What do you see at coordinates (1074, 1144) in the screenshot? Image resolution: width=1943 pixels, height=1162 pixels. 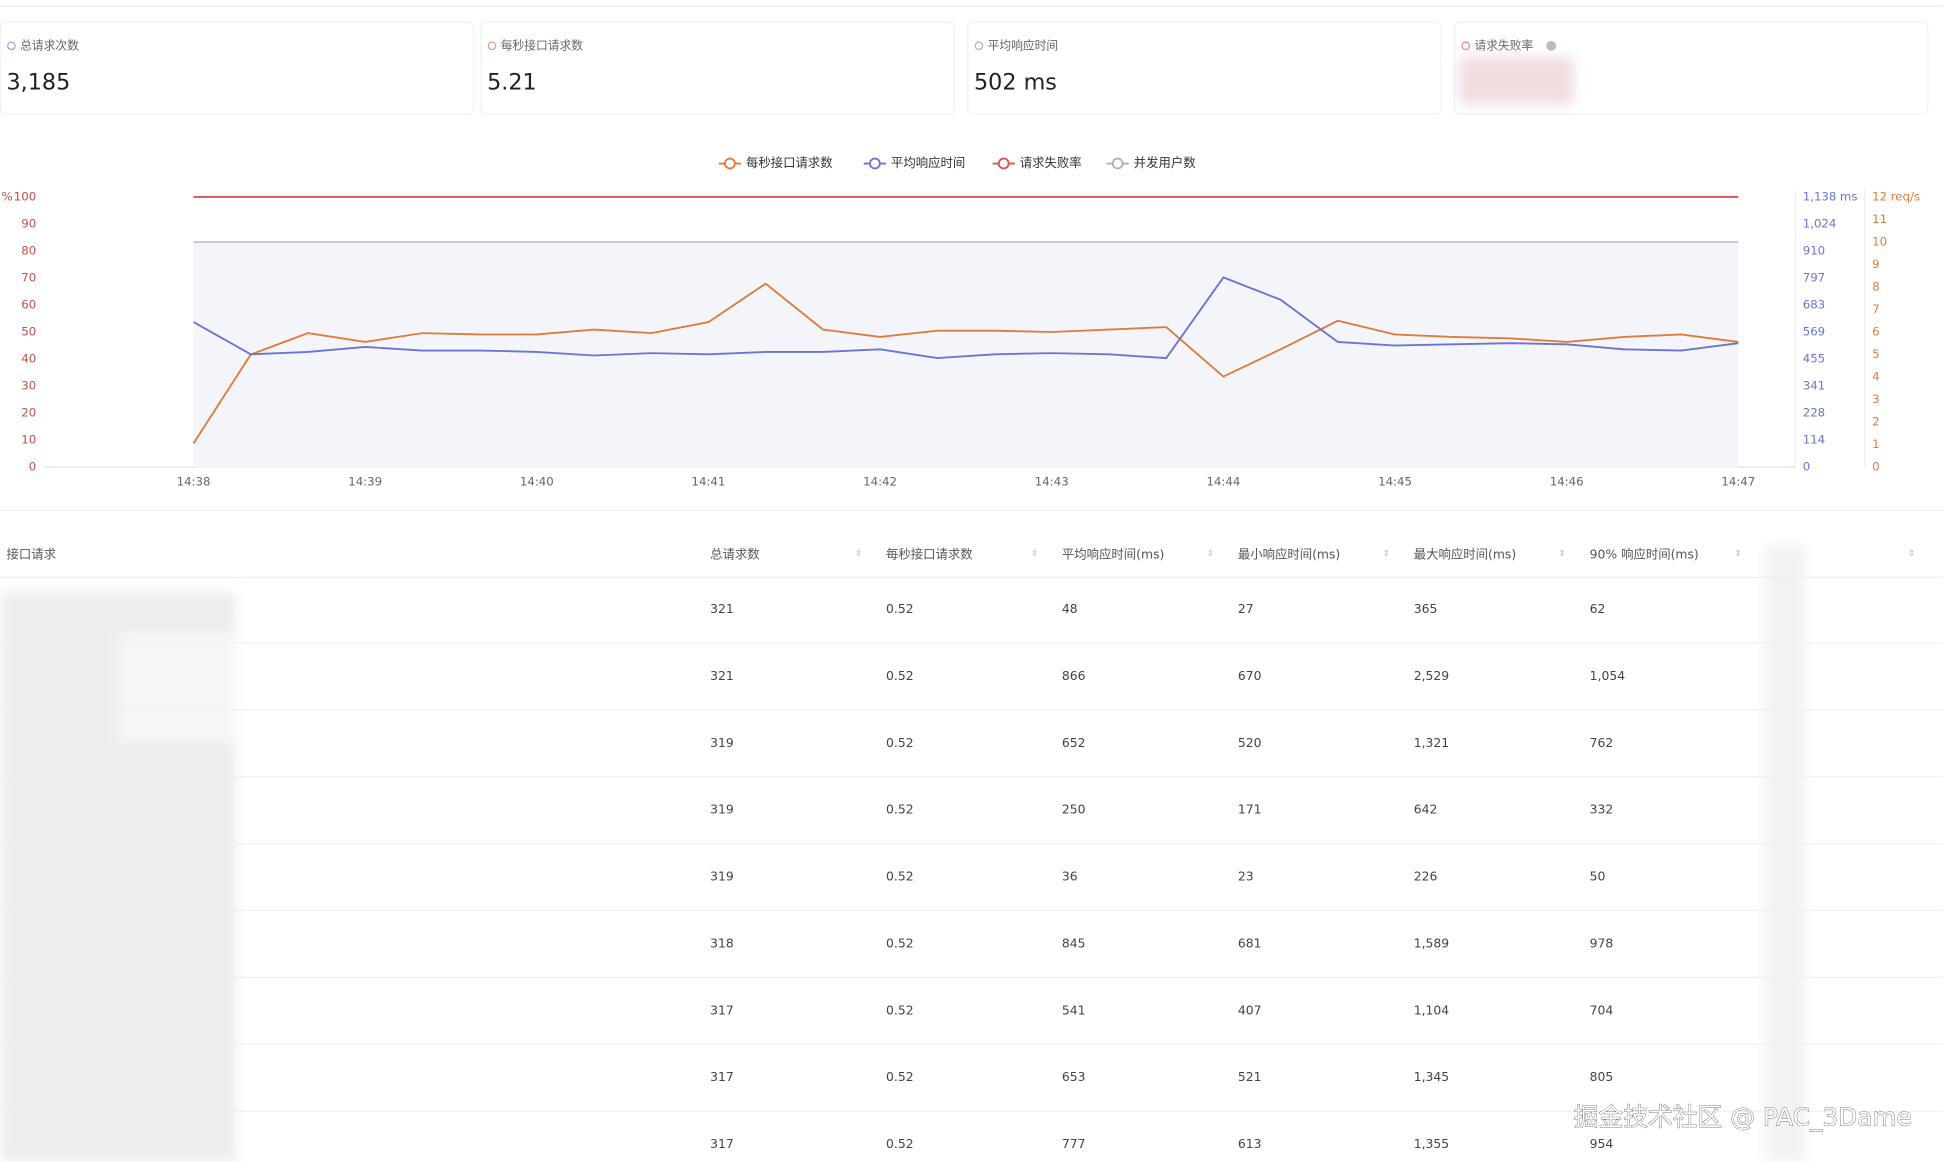 I see `table-cell: 777` at bounding box center [1074, 1144].